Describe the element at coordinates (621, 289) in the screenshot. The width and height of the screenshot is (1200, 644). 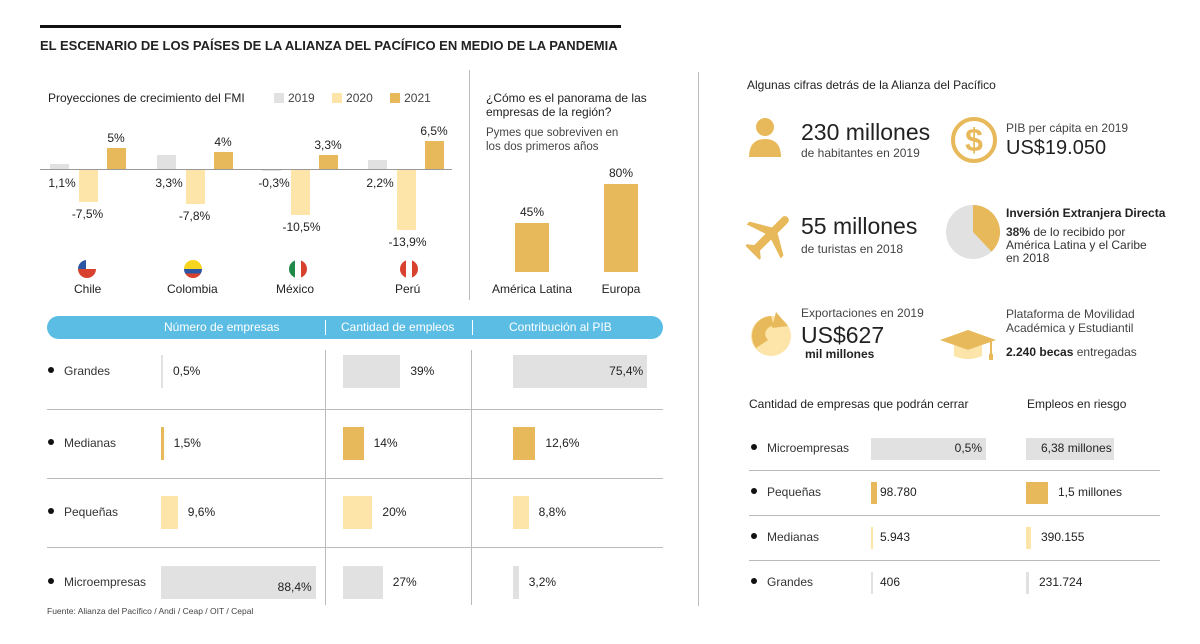
I see `category-label: Europa` at that location.